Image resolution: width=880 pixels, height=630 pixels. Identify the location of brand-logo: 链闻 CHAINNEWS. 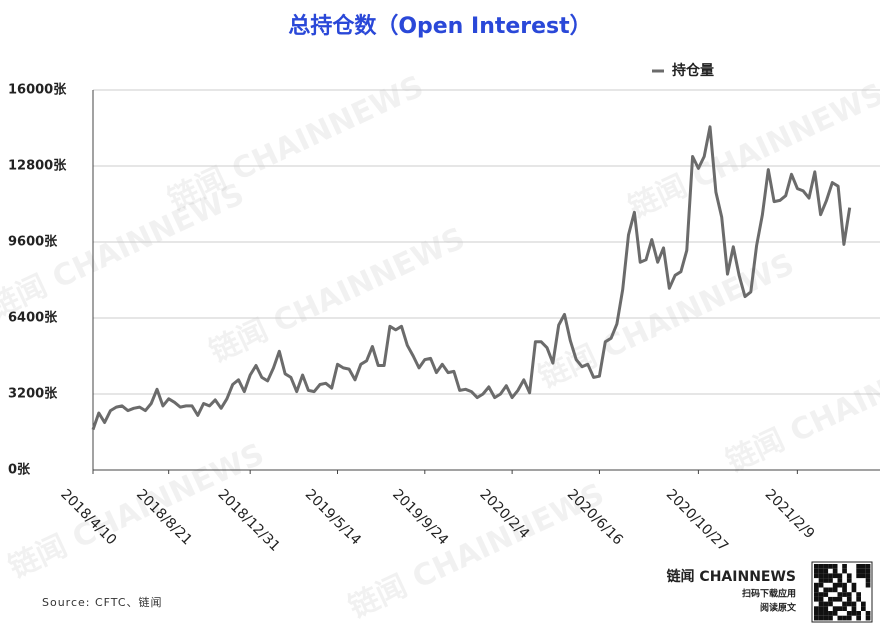
(731, 576).